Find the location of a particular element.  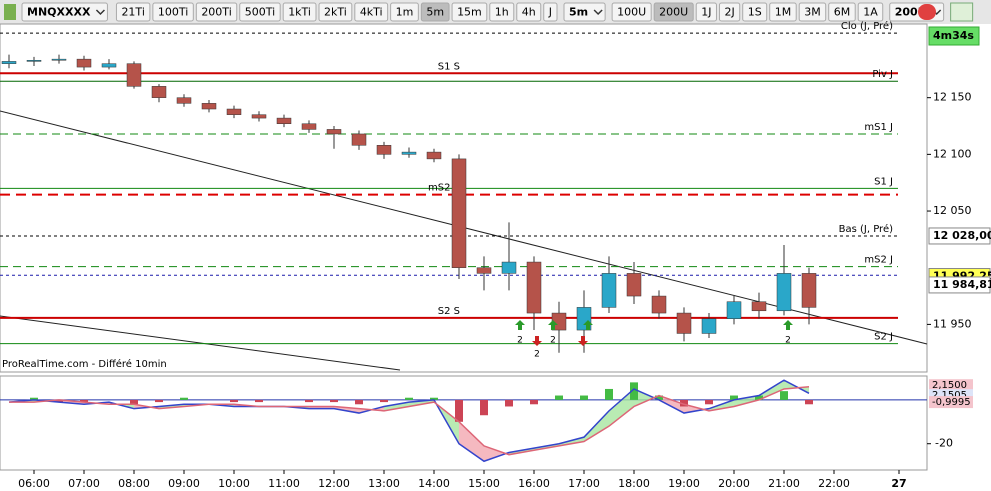

period-button-label: 5m is located at coordinates (435, 12).